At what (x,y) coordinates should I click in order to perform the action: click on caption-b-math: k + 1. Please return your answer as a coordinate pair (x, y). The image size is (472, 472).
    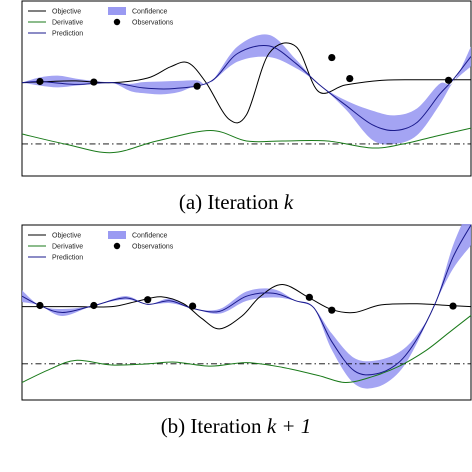
    Looking at the image, I should click on (289, 426).